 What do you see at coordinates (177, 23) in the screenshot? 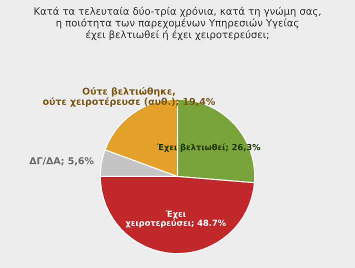
I see `chart-title: Κατά τα τελευταία δύο-τρία χρόνια, κατά τη γνώμη σας, η ποιότητα των παρεχομένων Υπηρεσιών Υγείας έχει βελτιωθεί ή έχει χειροτερεύσει;` at bounding box center [177, 23].